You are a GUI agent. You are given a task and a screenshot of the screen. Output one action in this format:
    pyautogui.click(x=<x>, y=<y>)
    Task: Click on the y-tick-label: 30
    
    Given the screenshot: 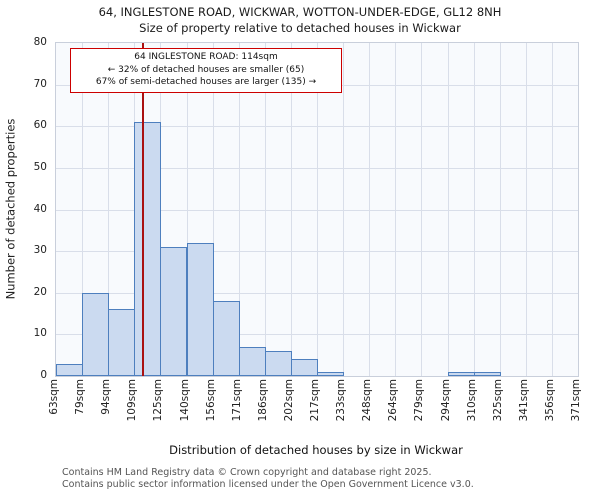 What is the action you would take?
    pyautogui.click(x=40, y=250)
    